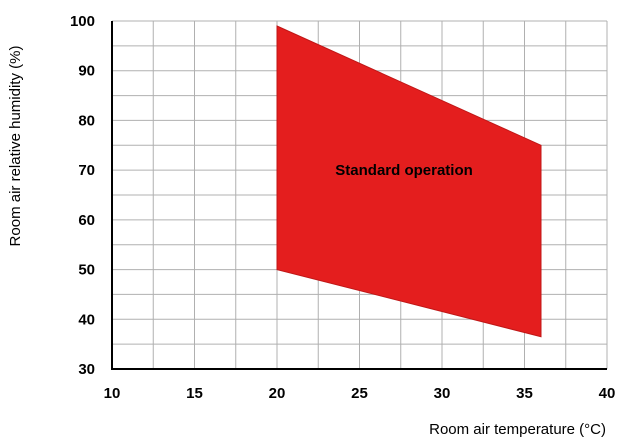 This screenshot has width=620, height=443. I want to click on y-tick-label: 100, so click(82, 21).